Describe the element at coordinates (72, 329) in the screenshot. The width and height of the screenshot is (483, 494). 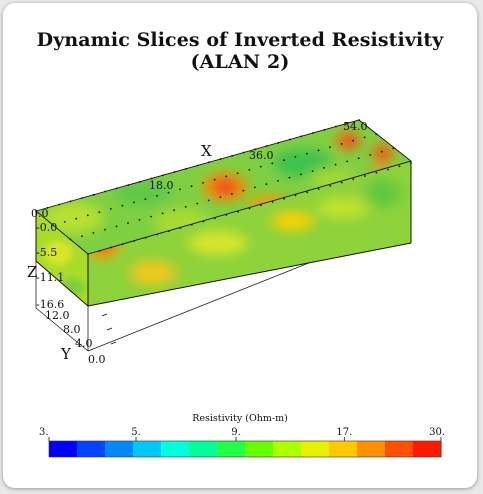
I see `y-tick-2: 8.0` at that location.